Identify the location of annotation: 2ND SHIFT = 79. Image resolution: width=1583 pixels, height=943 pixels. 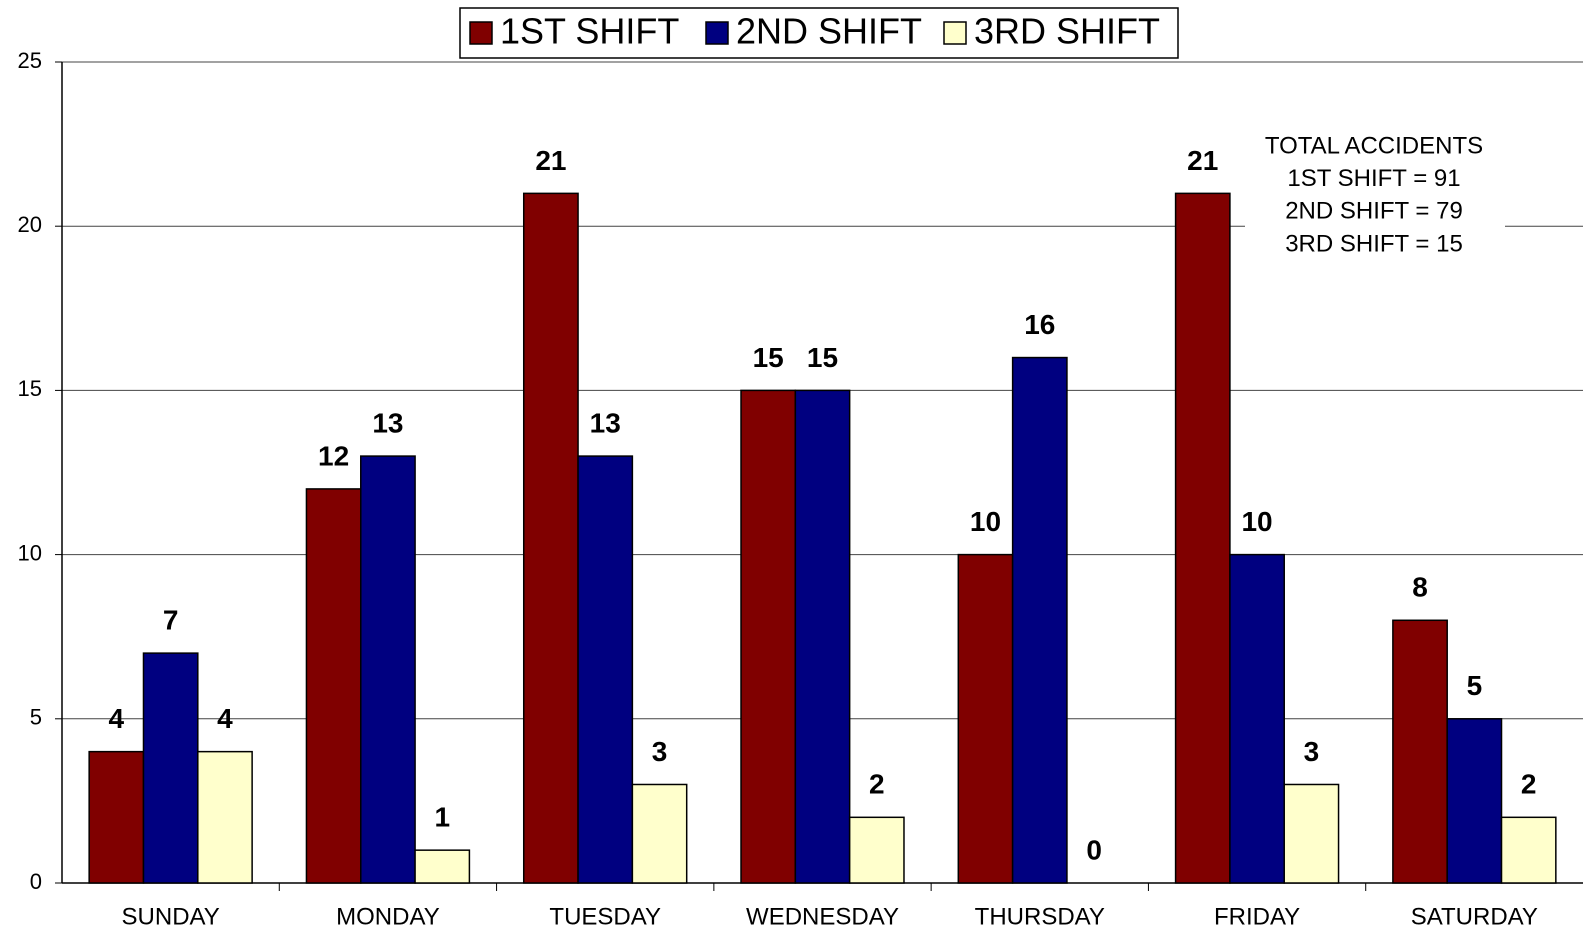
(1374, 211).